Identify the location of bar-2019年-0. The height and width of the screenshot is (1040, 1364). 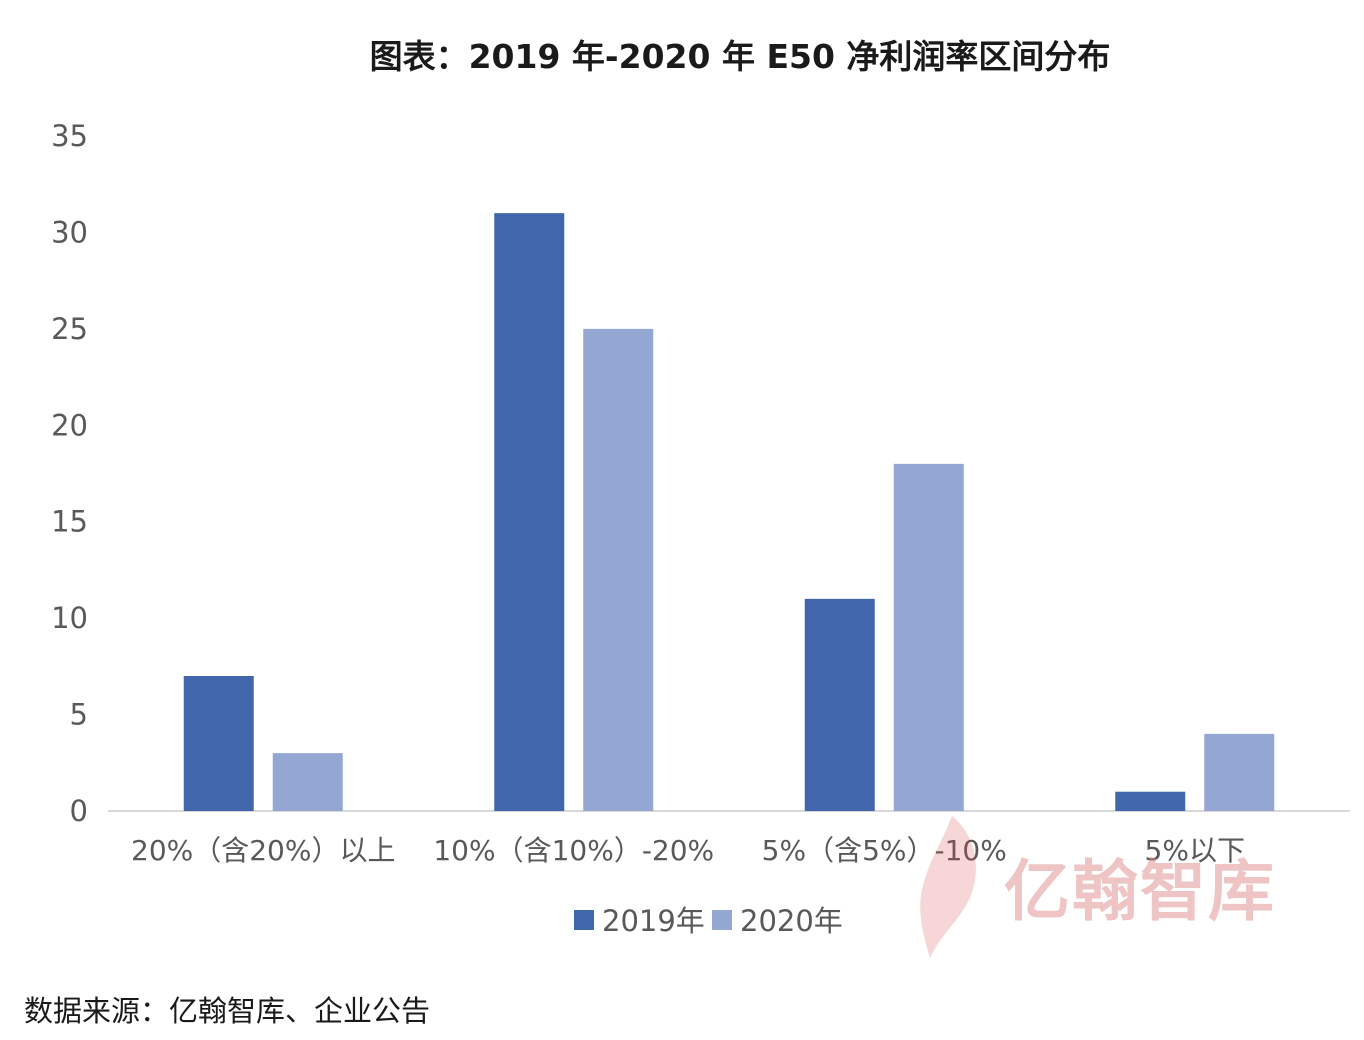
(218, 743).